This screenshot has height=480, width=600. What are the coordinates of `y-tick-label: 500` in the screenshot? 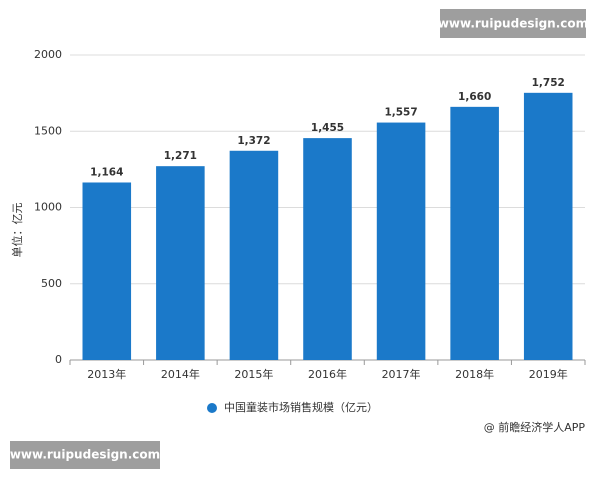 It's located at (51, 283).